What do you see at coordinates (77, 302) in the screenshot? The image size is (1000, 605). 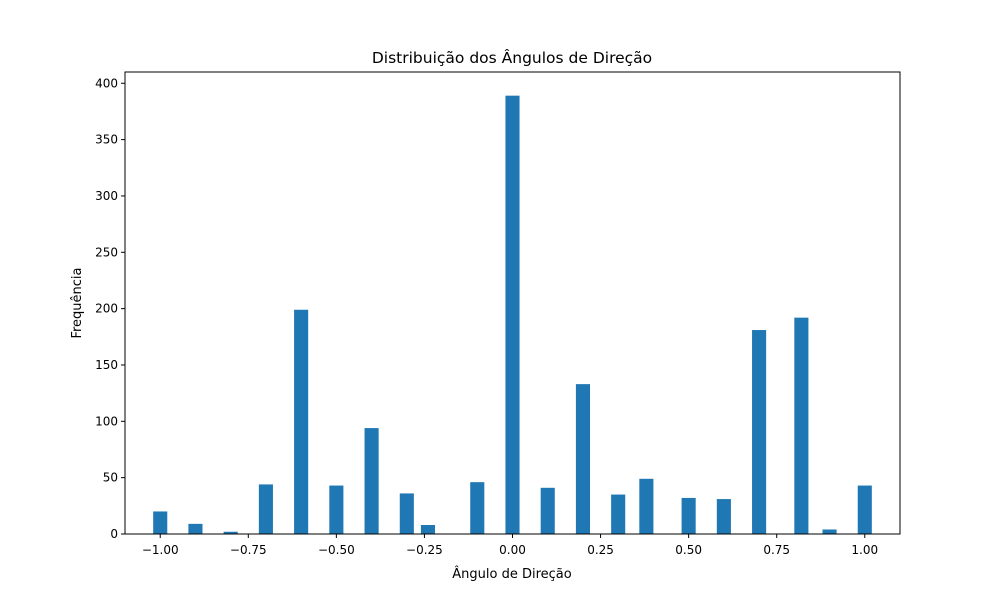 I see `y-axis-label: Frequência` at bounding box center [77, 302].